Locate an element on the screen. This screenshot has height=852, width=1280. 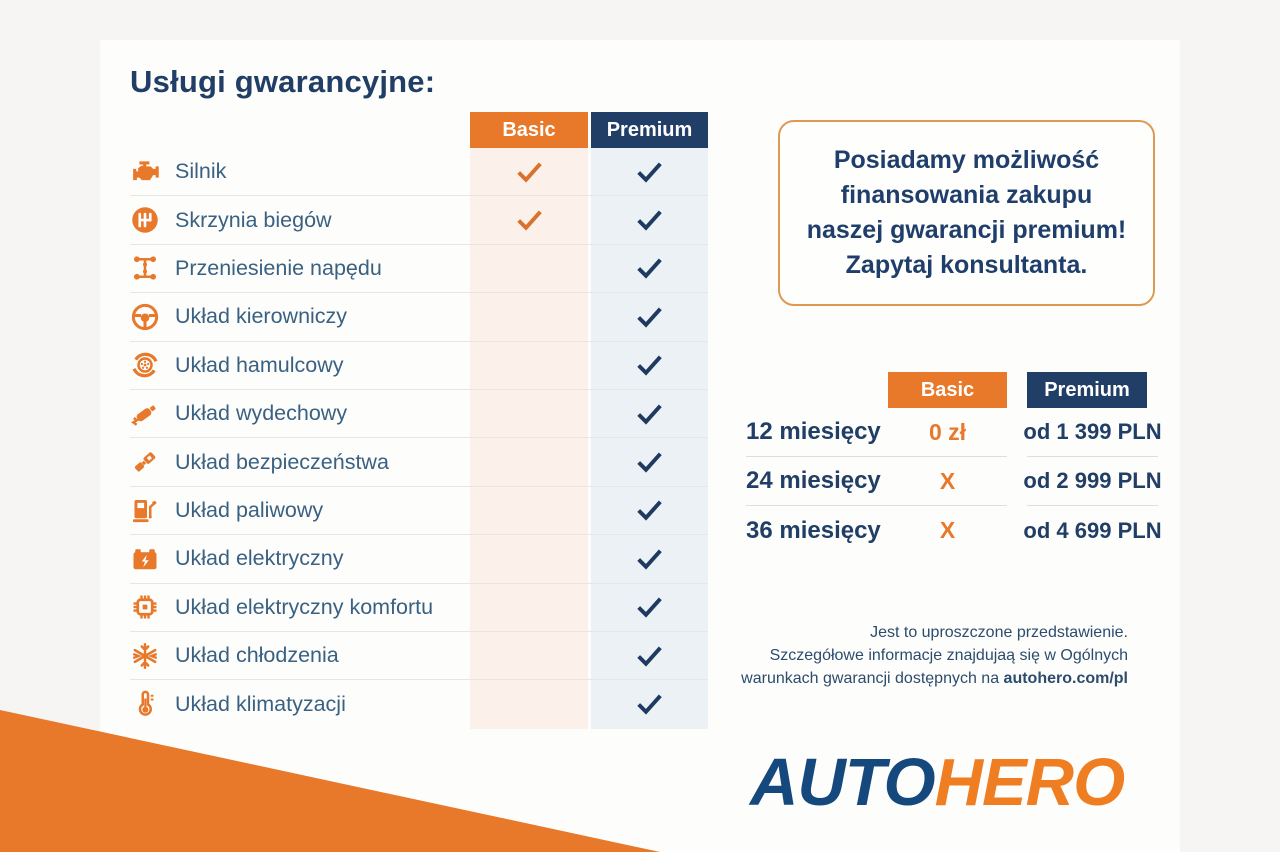
service-label: Układ kierowniczy is located at coordinates (261, 316).